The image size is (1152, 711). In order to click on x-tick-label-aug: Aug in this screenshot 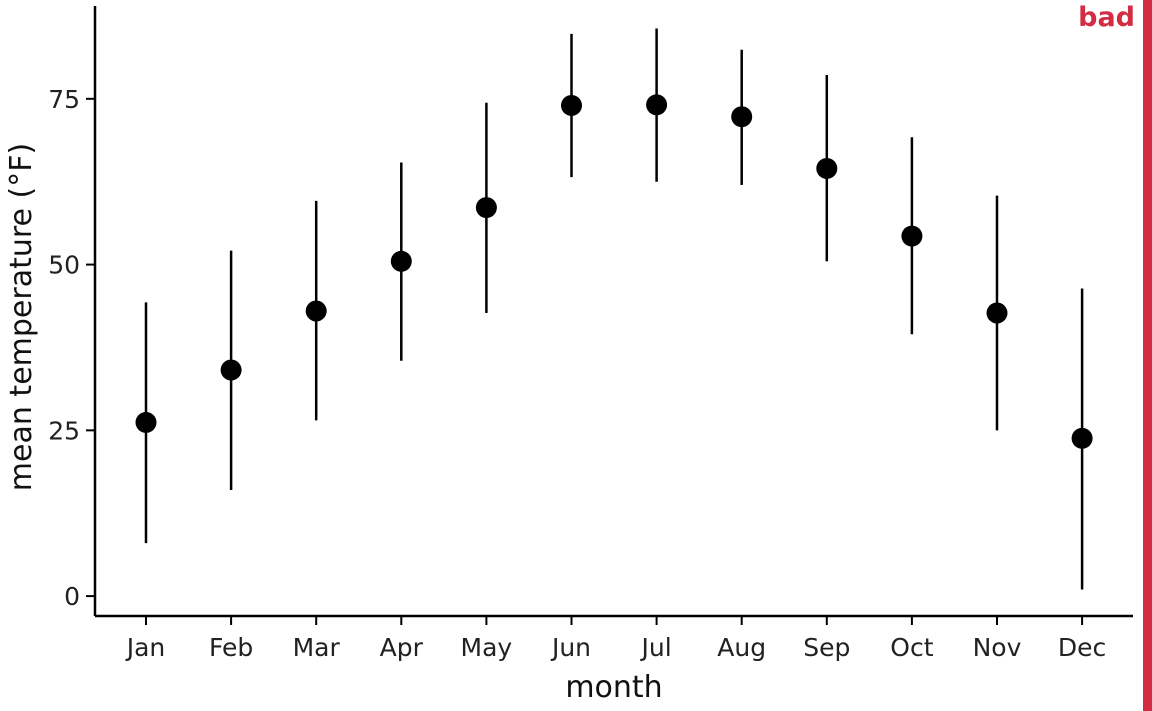, I will do `click(741, 647)`.